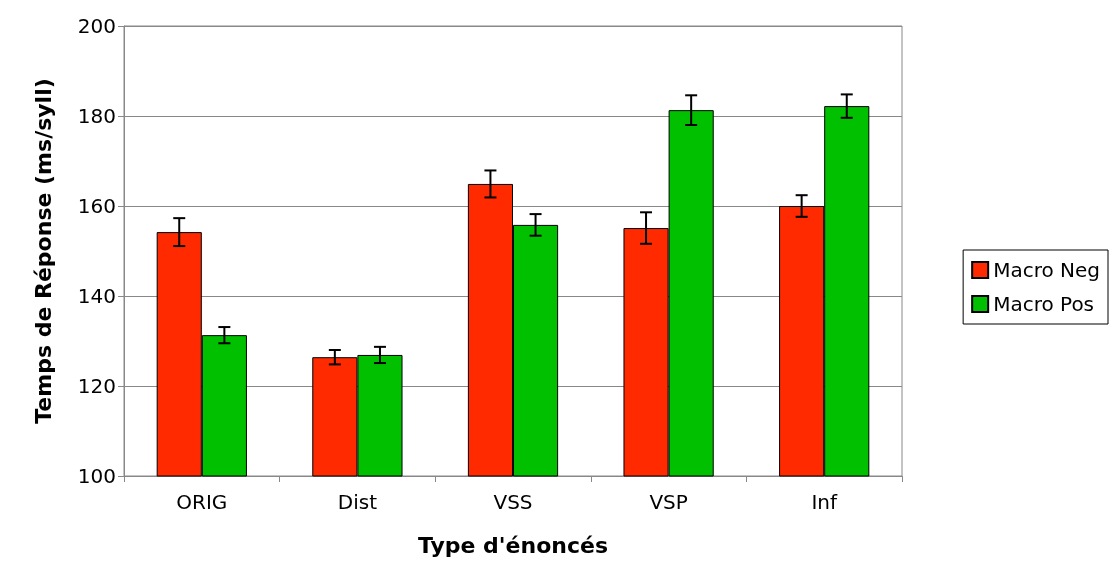 The width and height of the screenshot is (1112, 574). I want to click on y-tick-label: 140, so click(96, 296).